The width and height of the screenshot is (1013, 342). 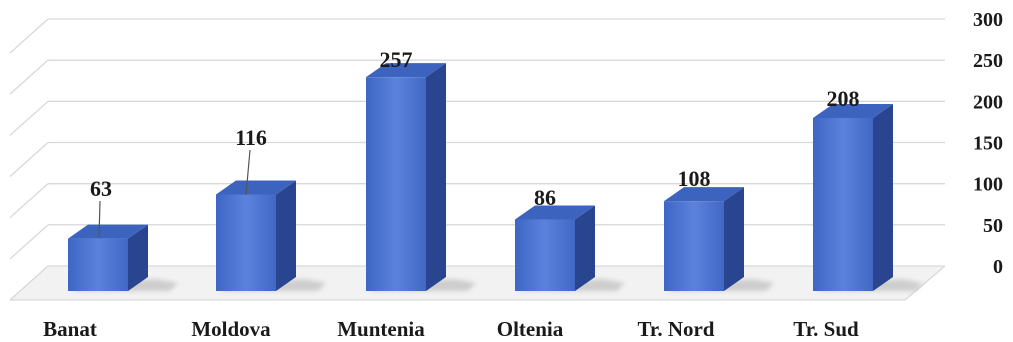 What do you see at coordinates (98, 264) in the screenshot?
I see `bar-banat` at bounding box center [98, 264].